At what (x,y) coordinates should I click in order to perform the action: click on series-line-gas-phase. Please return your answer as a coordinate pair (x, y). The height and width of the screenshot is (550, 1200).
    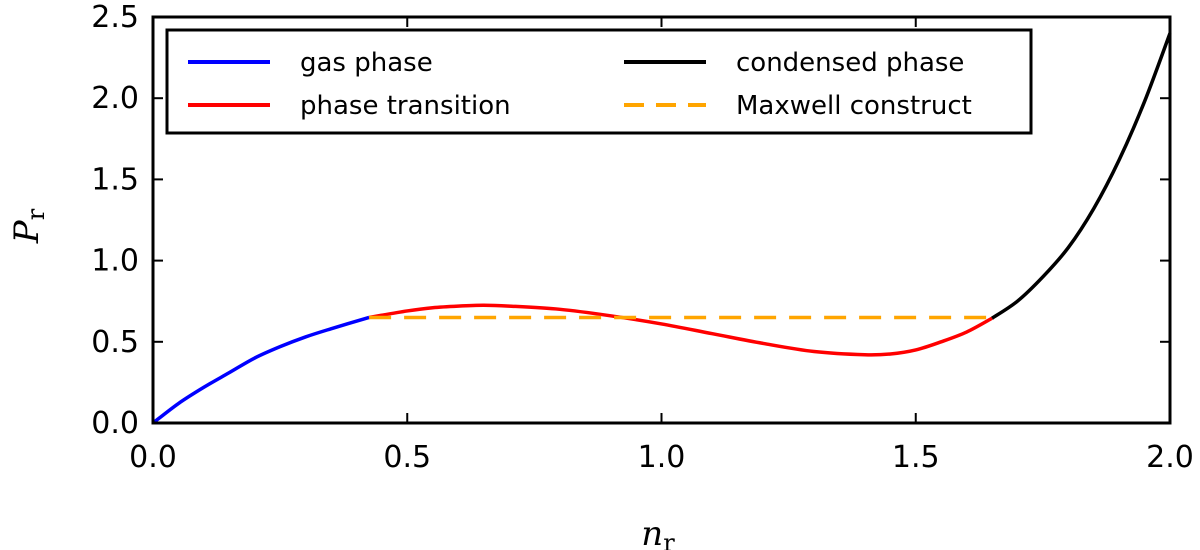
    Looking at the image, I should click on (260, 370).